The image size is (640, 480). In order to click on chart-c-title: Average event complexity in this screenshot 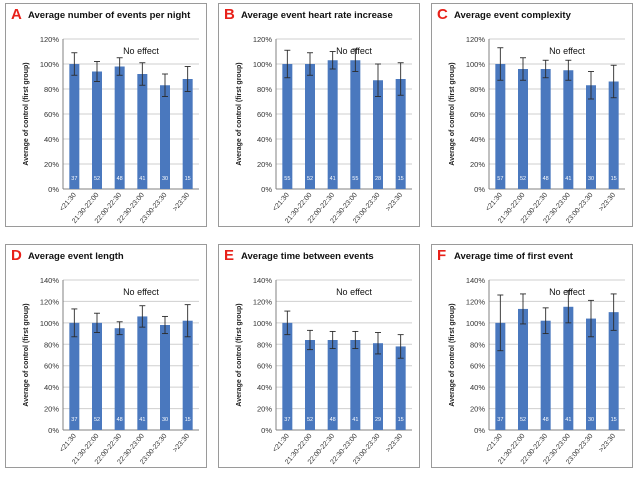, I will do `click(512, 15)`.